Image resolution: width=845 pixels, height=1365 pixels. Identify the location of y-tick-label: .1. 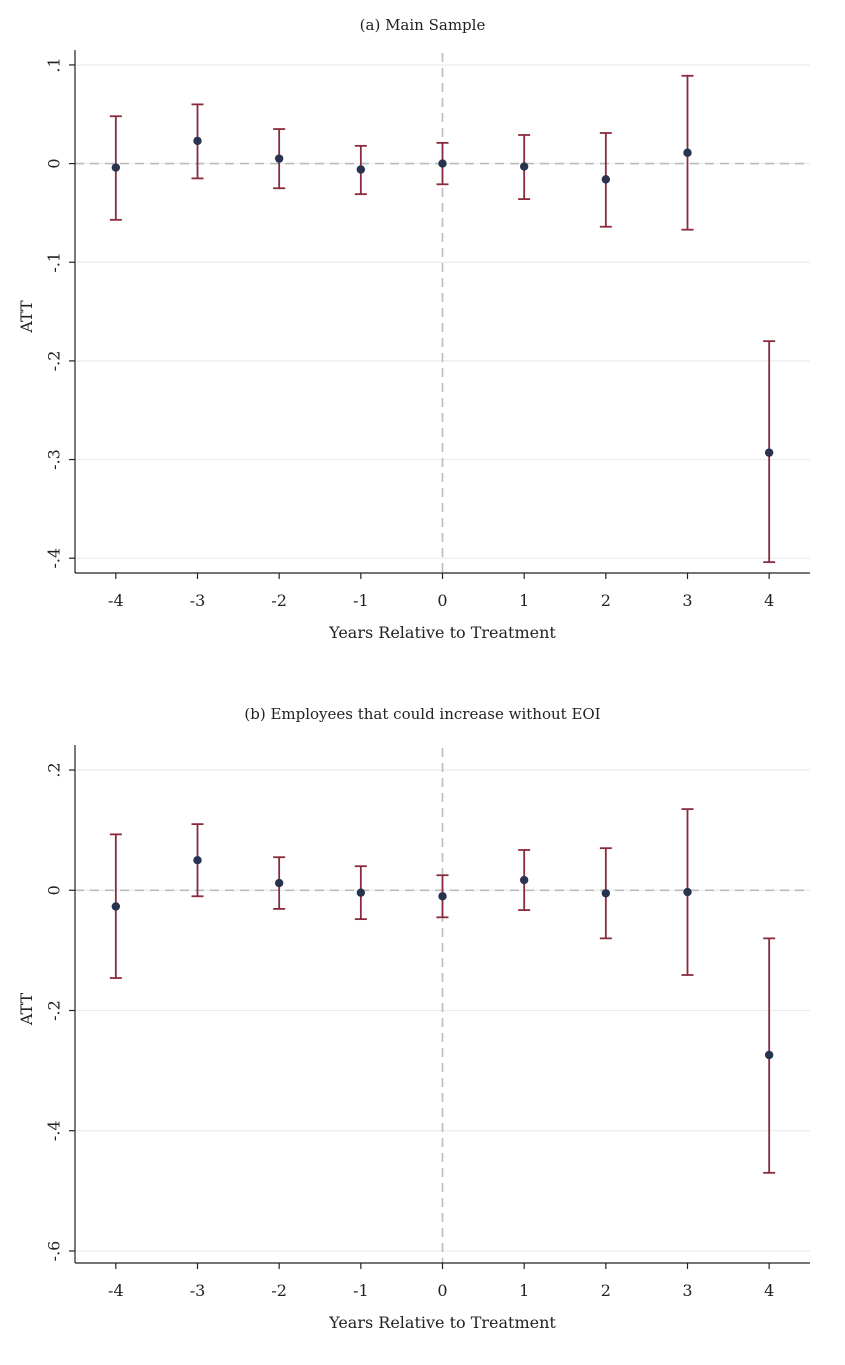
(54, 64).